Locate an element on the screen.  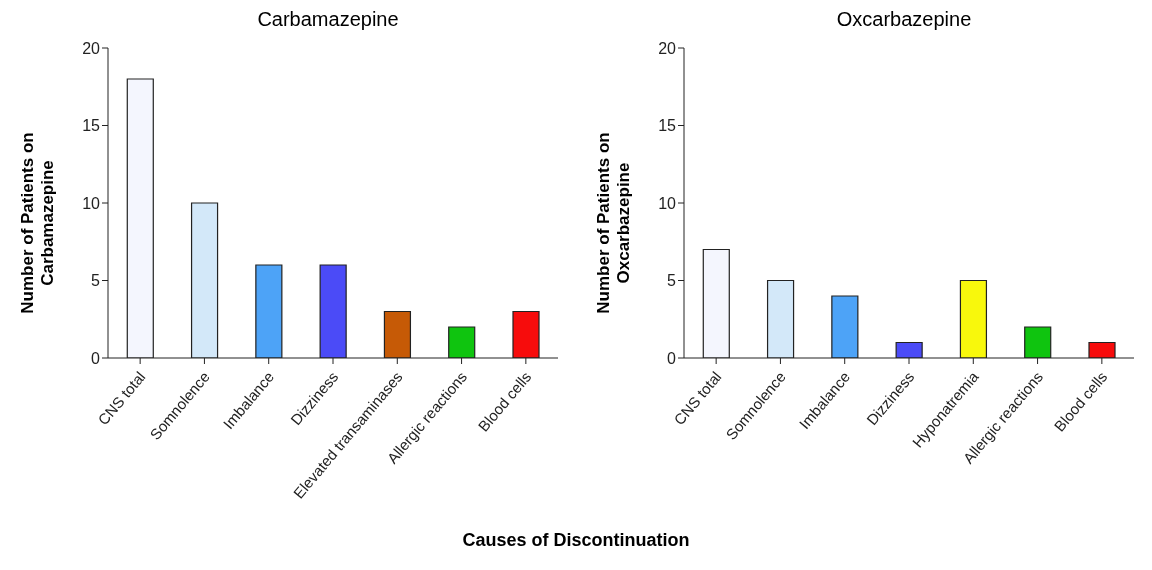
y-axis-title: Number of Patients on Oxcarbazepine is located at coordinates (614, 223).